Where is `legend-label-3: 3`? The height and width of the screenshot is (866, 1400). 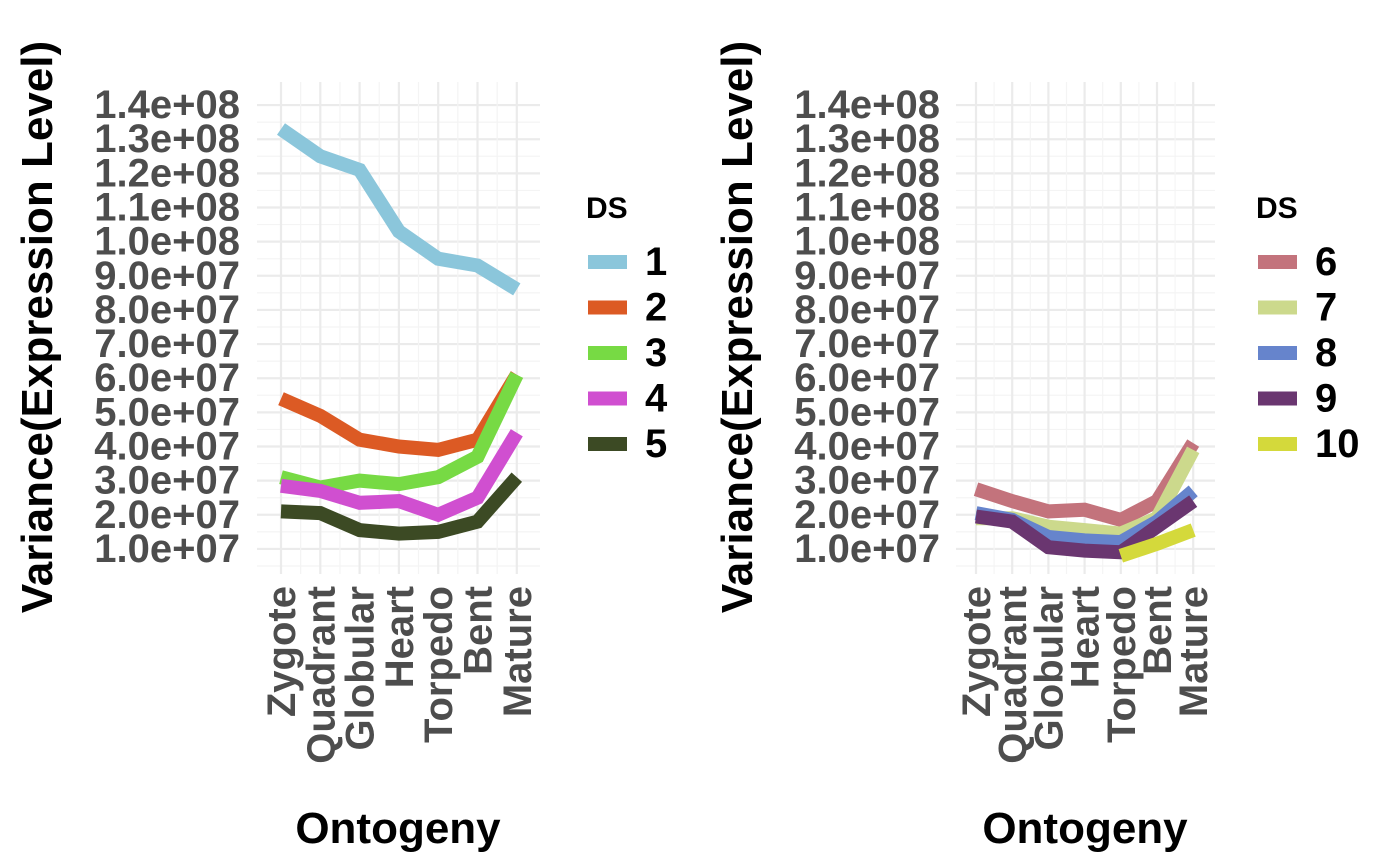
legend-label-3: 3 is located at coordinates (656, 353).